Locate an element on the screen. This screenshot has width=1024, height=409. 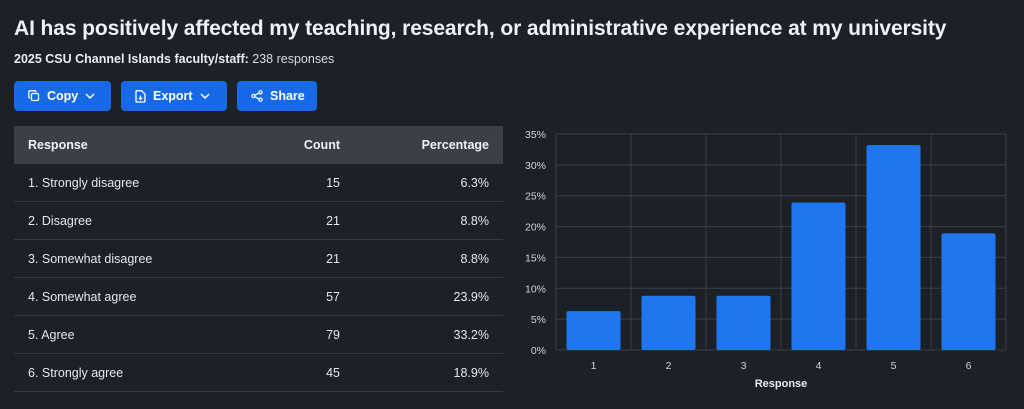
x-tick-label: 5 is located at coordinates (894, 366).